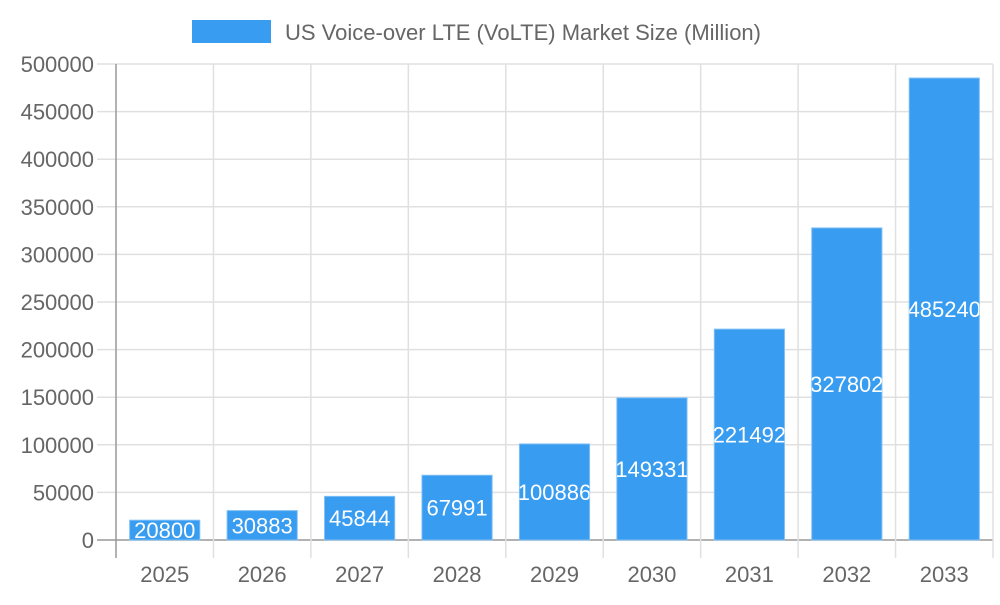 The width and height of the screenshot is (1000, 605). I want to click on bar-group: 67991, so click(457, 507).